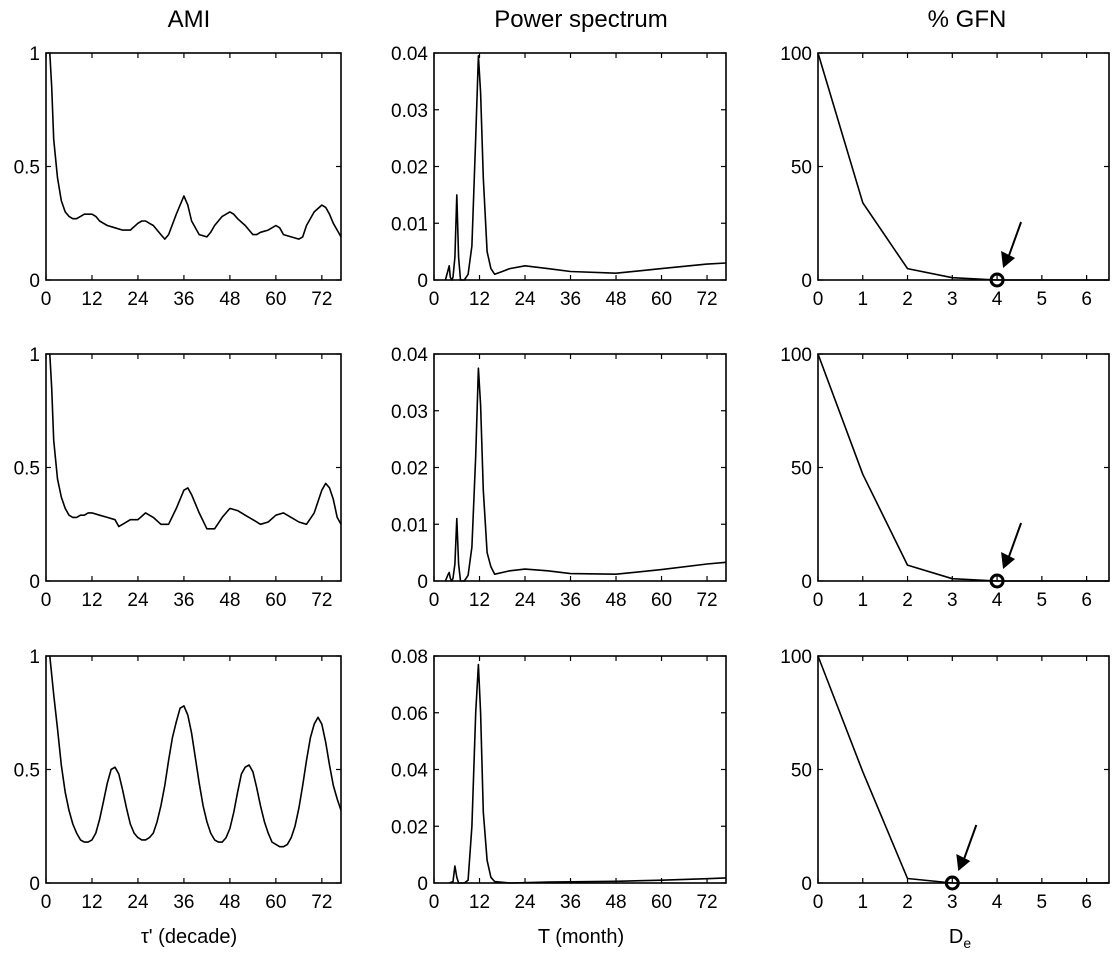 Image resolution: width=1113 pixels, height=955 pixels. What do you see at coordinates (967, 19) in the screenshot?
I see `column-title-gfn: % GFN` at bounding box center [967, 19].